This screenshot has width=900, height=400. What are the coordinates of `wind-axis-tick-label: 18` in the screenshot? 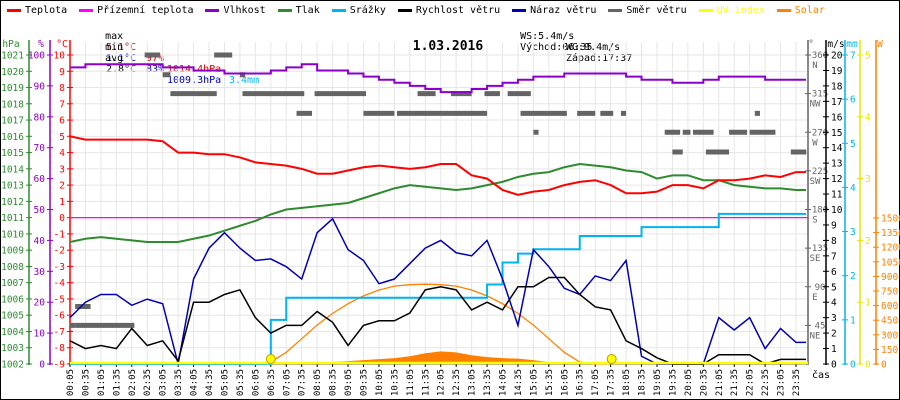 It's located at (837, 86).